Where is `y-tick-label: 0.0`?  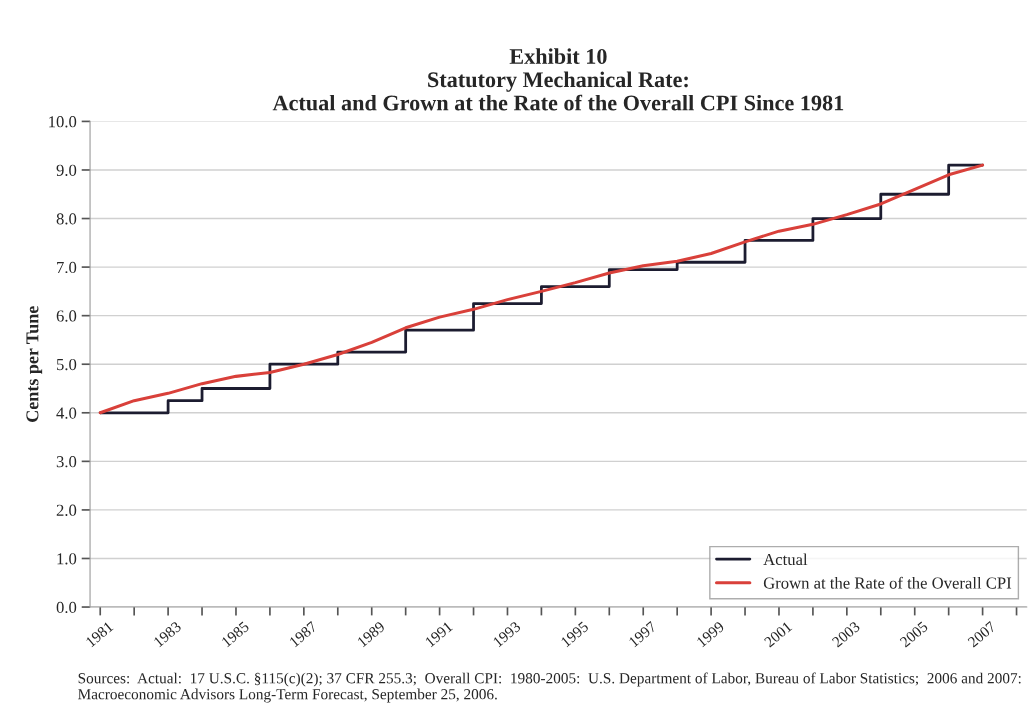 y-tick-label: 0.0 is located at coordinates (66, 607).